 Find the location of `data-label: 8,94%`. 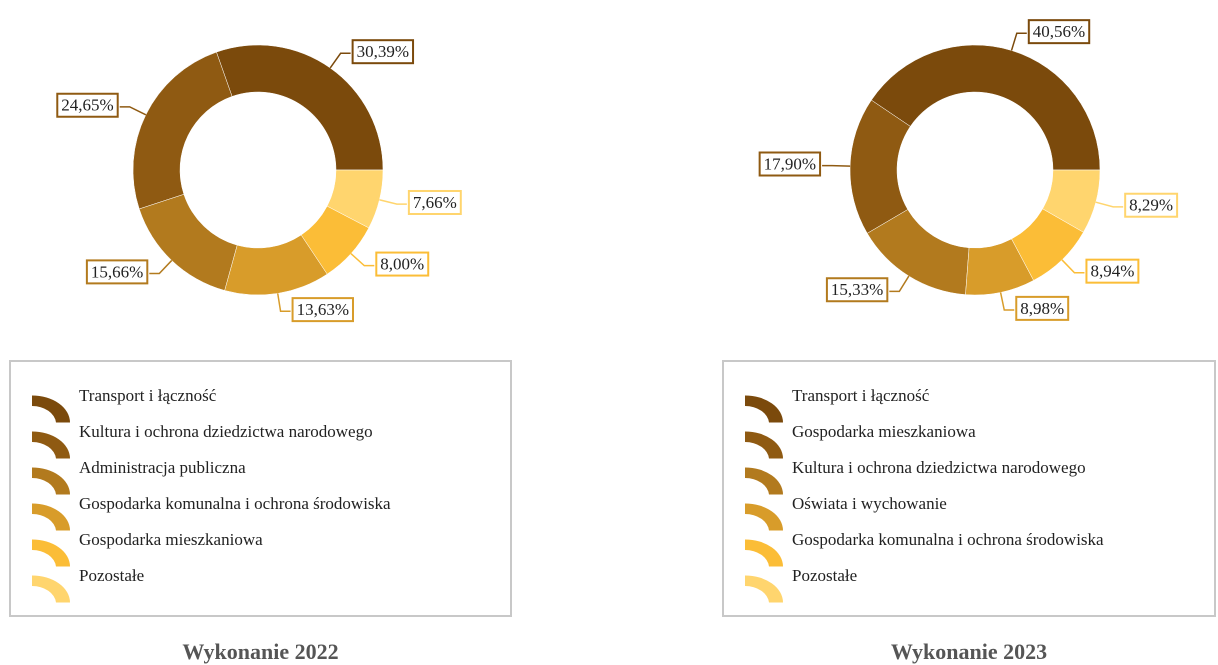

data-label: 8,94% is located at coordinates (1112, 271).